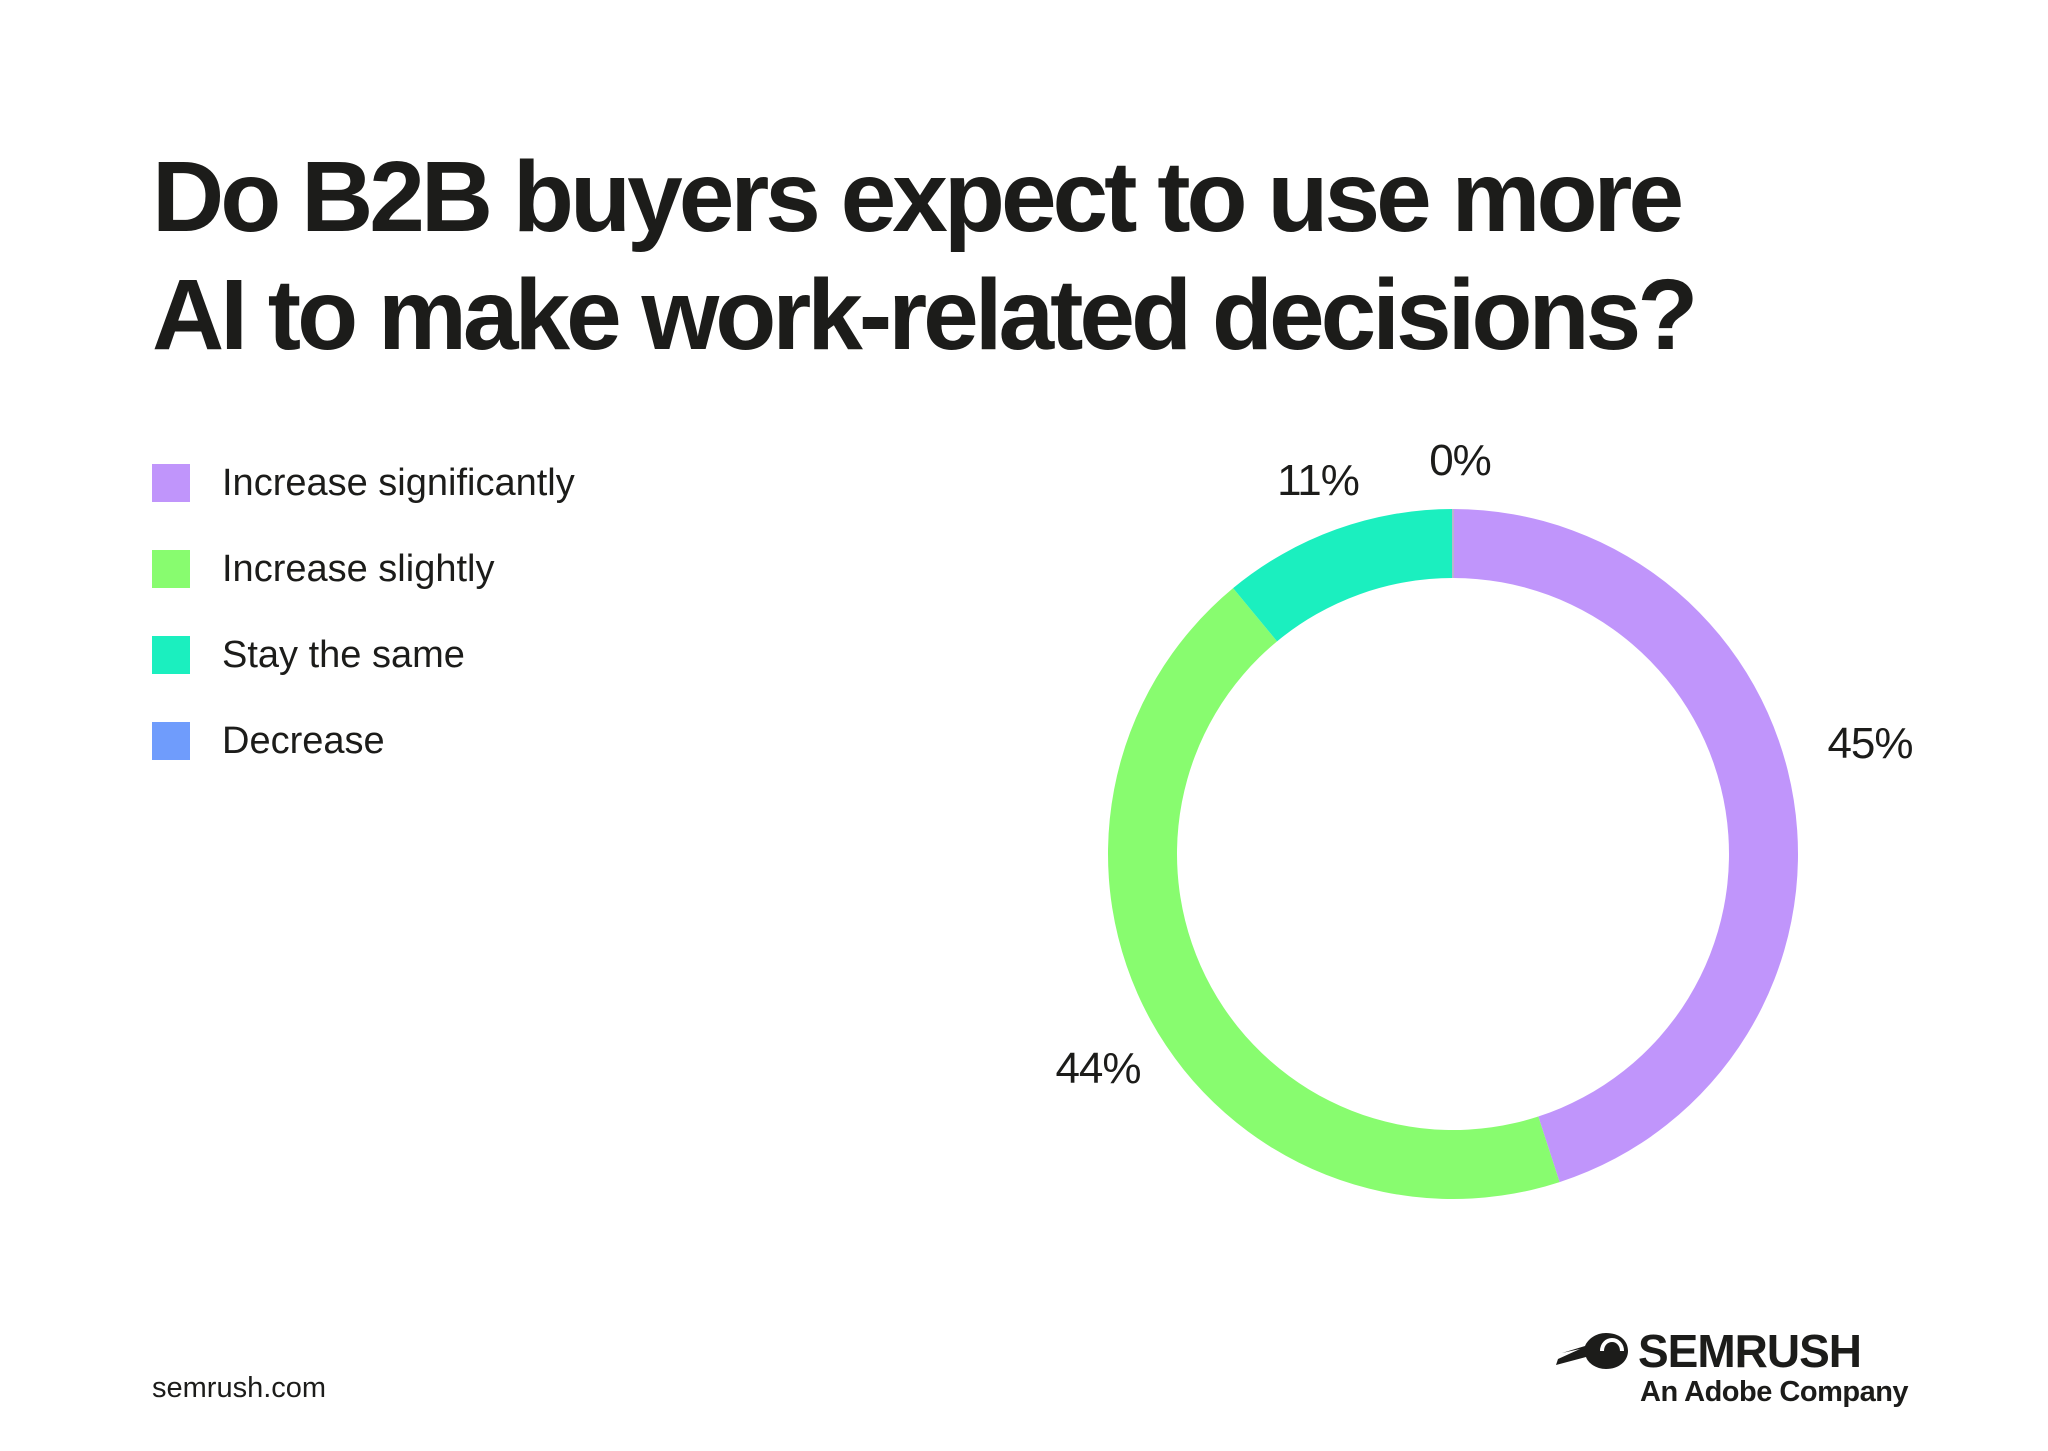  What do you see at coordinates (1592, 1351) in the screenshot?
I see `semrush-fireball-icon` at bounding box center [1592, 1351].